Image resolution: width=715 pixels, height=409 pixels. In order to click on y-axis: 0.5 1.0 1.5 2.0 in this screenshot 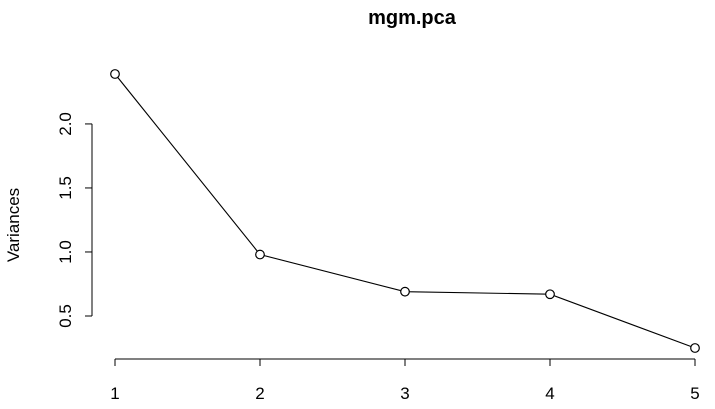, I will do `click(74, 220)`.